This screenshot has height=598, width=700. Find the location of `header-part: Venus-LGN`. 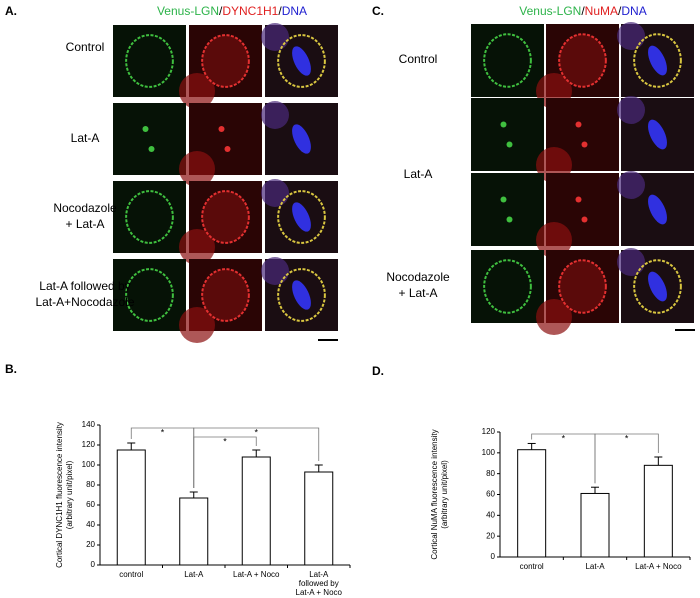

header-part: Venus-LGN is located at coordinates (550, 11).